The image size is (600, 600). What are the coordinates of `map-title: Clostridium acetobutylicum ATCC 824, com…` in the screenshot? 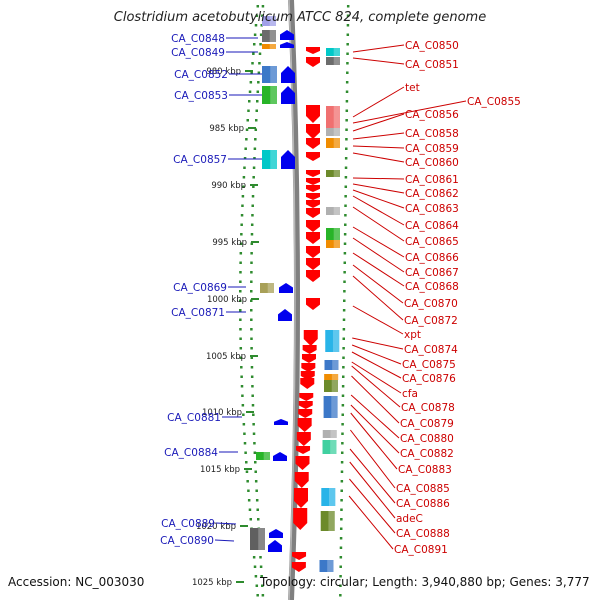 It's located at (300, 17).